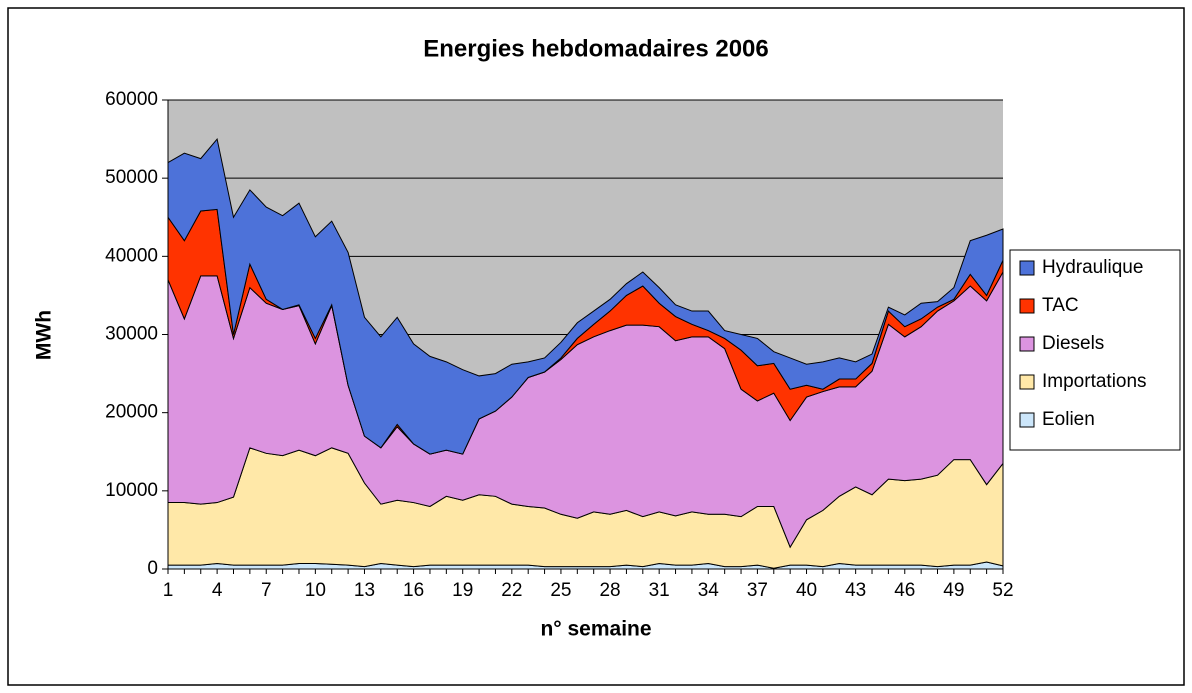 The image size is (1192, 693). I want to click on x-tick-label: 22, so click(511, 590).